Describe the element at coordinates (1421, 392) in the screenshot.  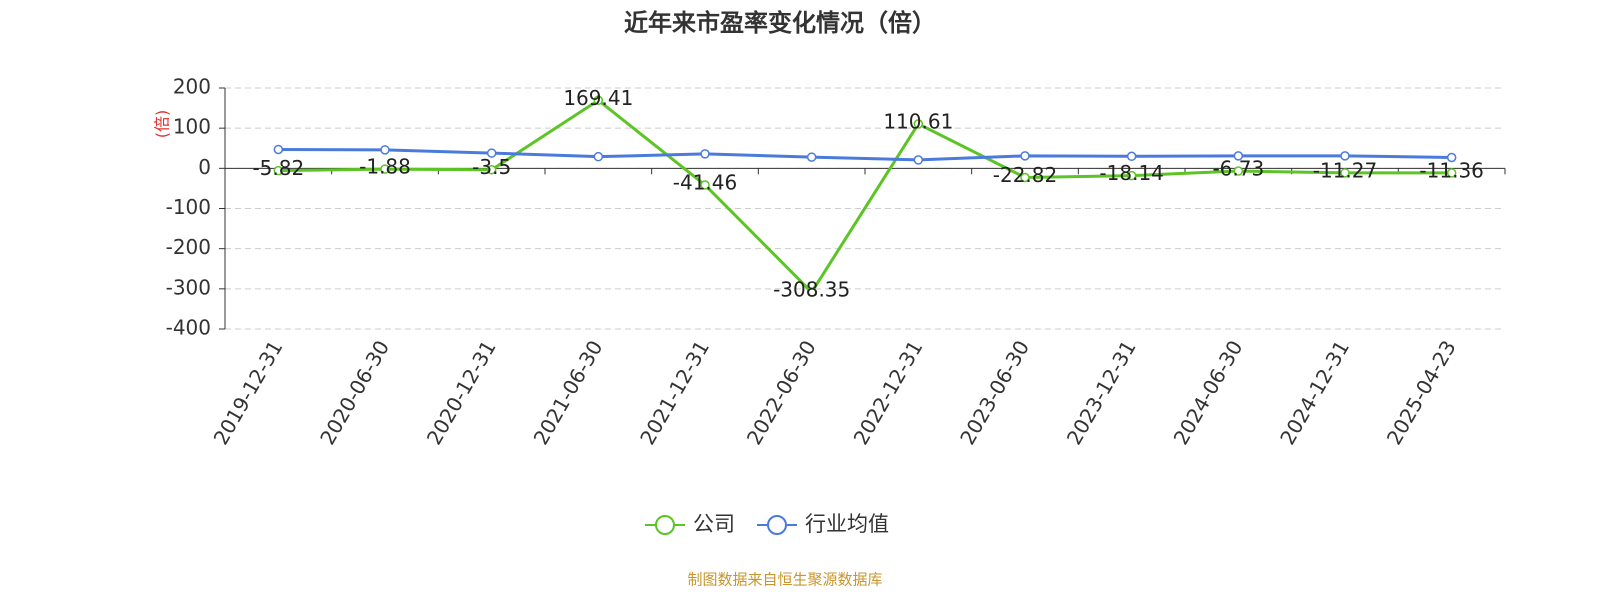
I see `x-tick-label: 2025-04-23` at that location.